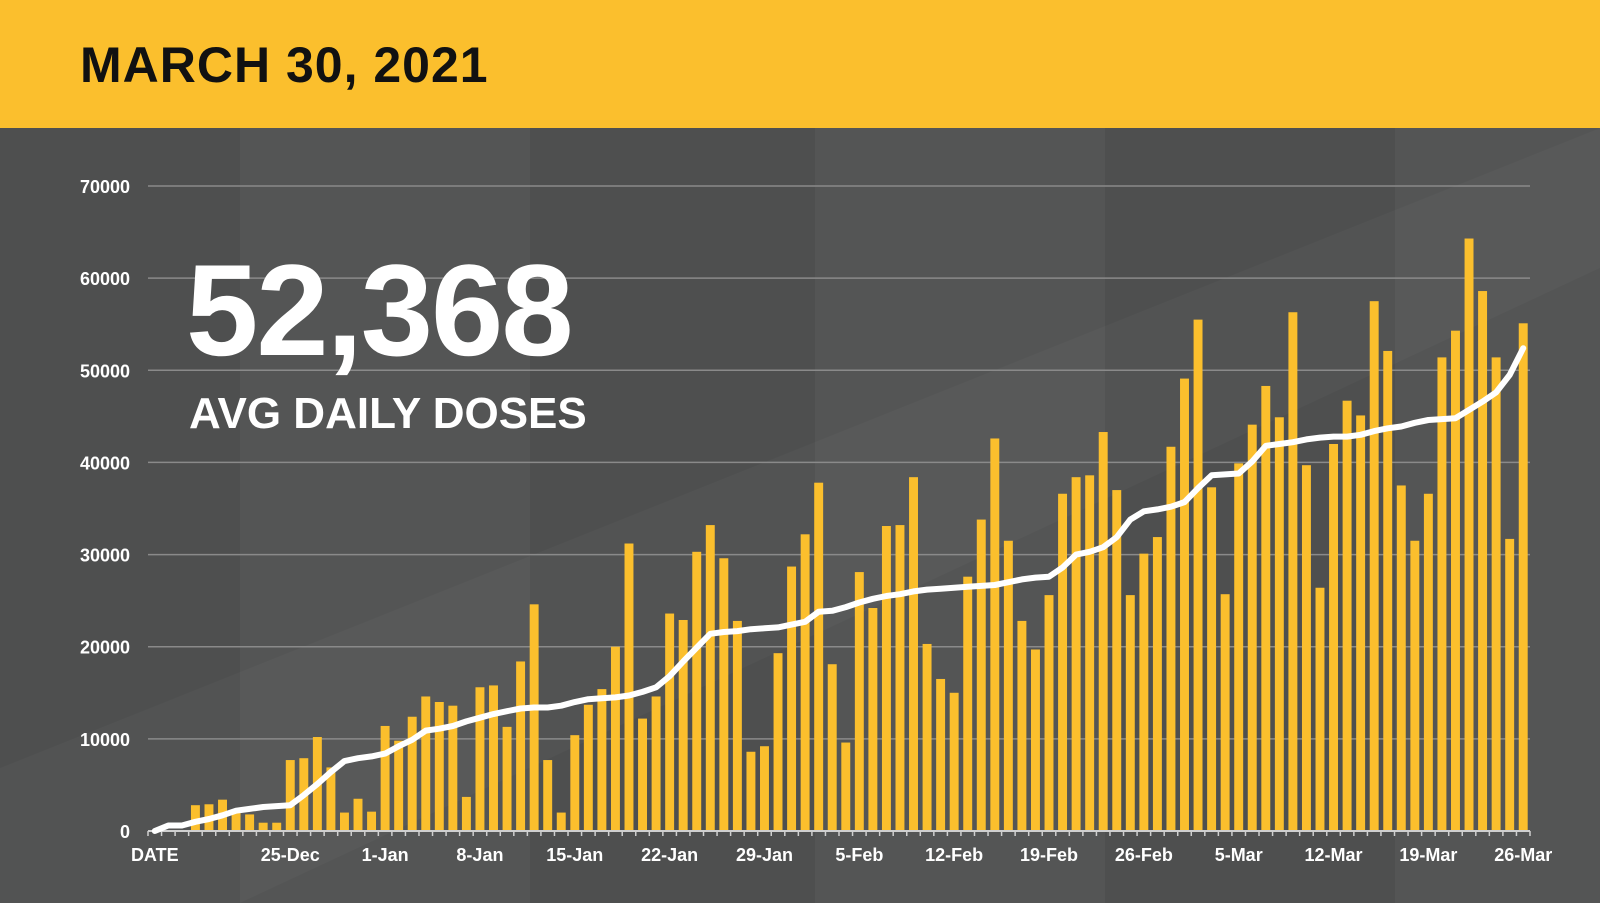 The height and width of the screenshot is (903, 1600). I want to click on date-title: MARCH 30, 2021, so click(284, 65).